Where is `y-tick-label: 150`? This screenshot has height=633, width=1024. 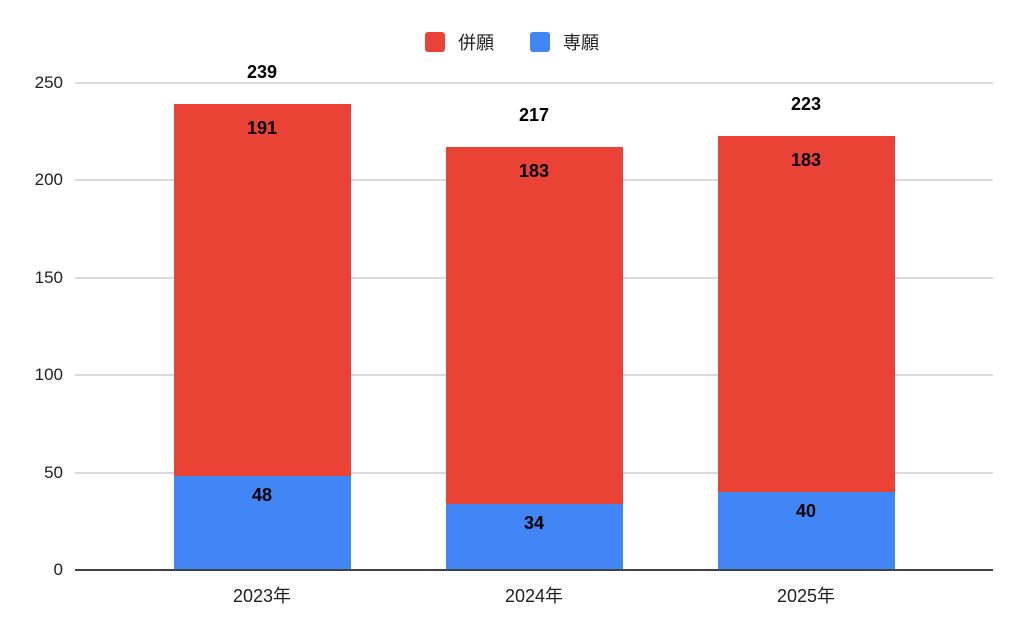
y-tick-label: 150 is located at coordinates (48, 277).